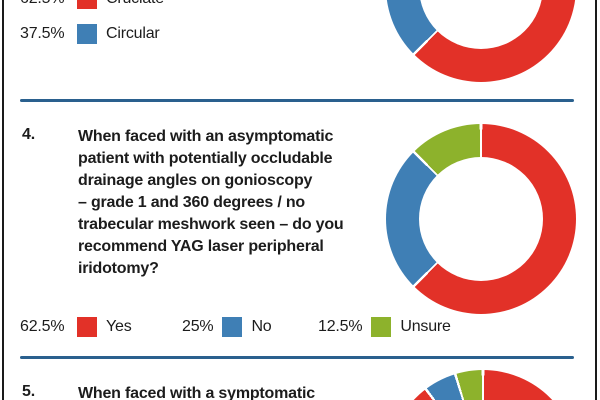  I want to click on legend-percent: 37.5%, so click(42, 33).